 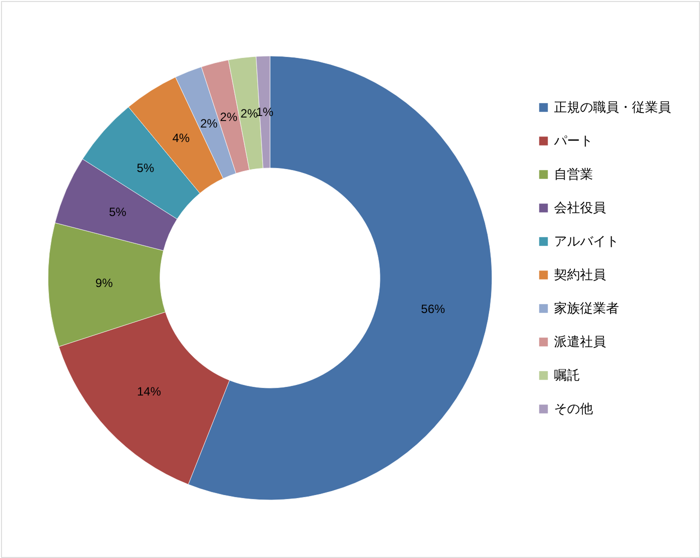 I want to click on legend-label: 会社役員, so click(x=580, y=207).